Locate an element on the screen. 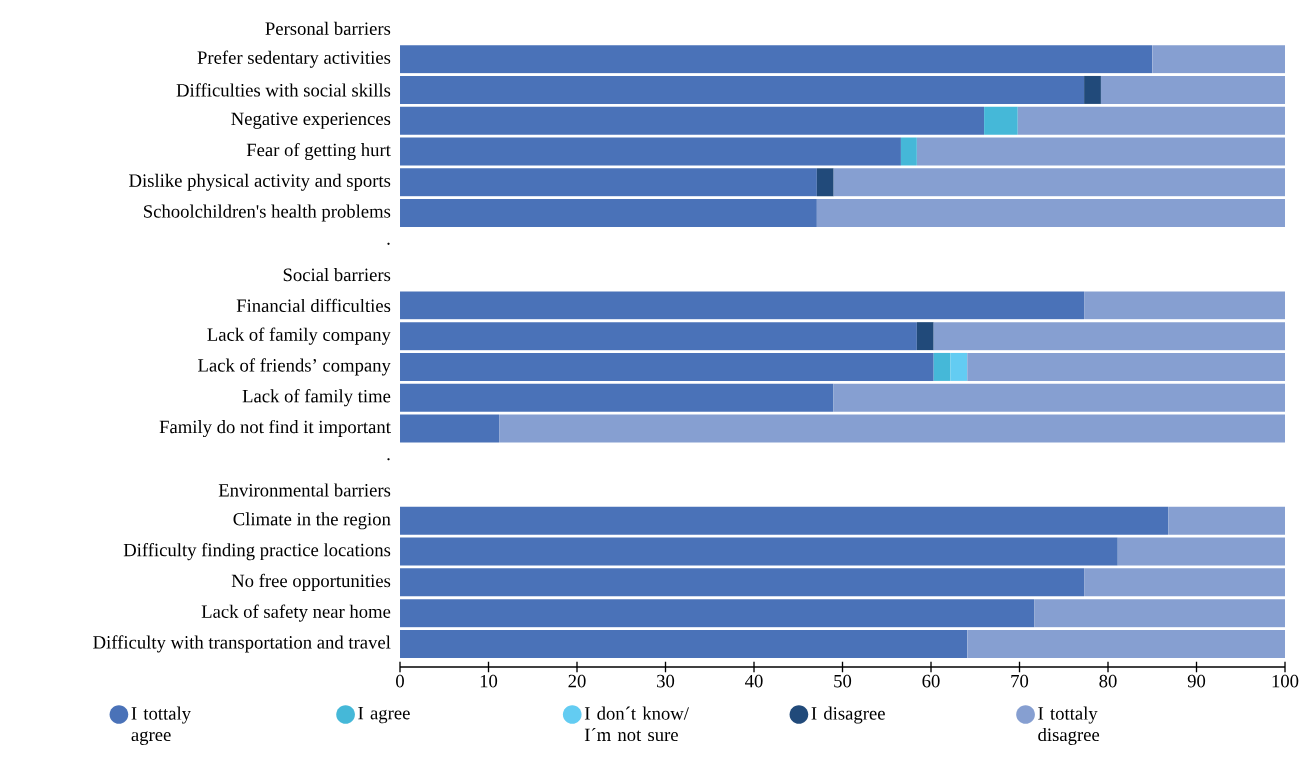 Image resolution: width=1301 pixels, height=759 pixels. x-tick-label: 100 is located at coordinates (1285, 681).